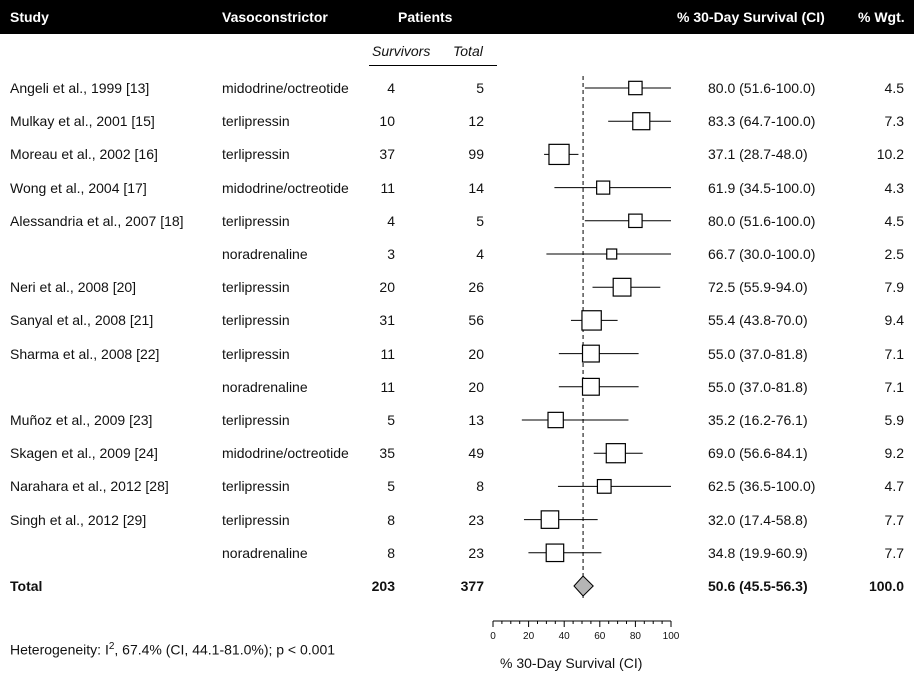  I want to click on x-axis-title: % 30-Day Survival (CI), so click(571, 663).